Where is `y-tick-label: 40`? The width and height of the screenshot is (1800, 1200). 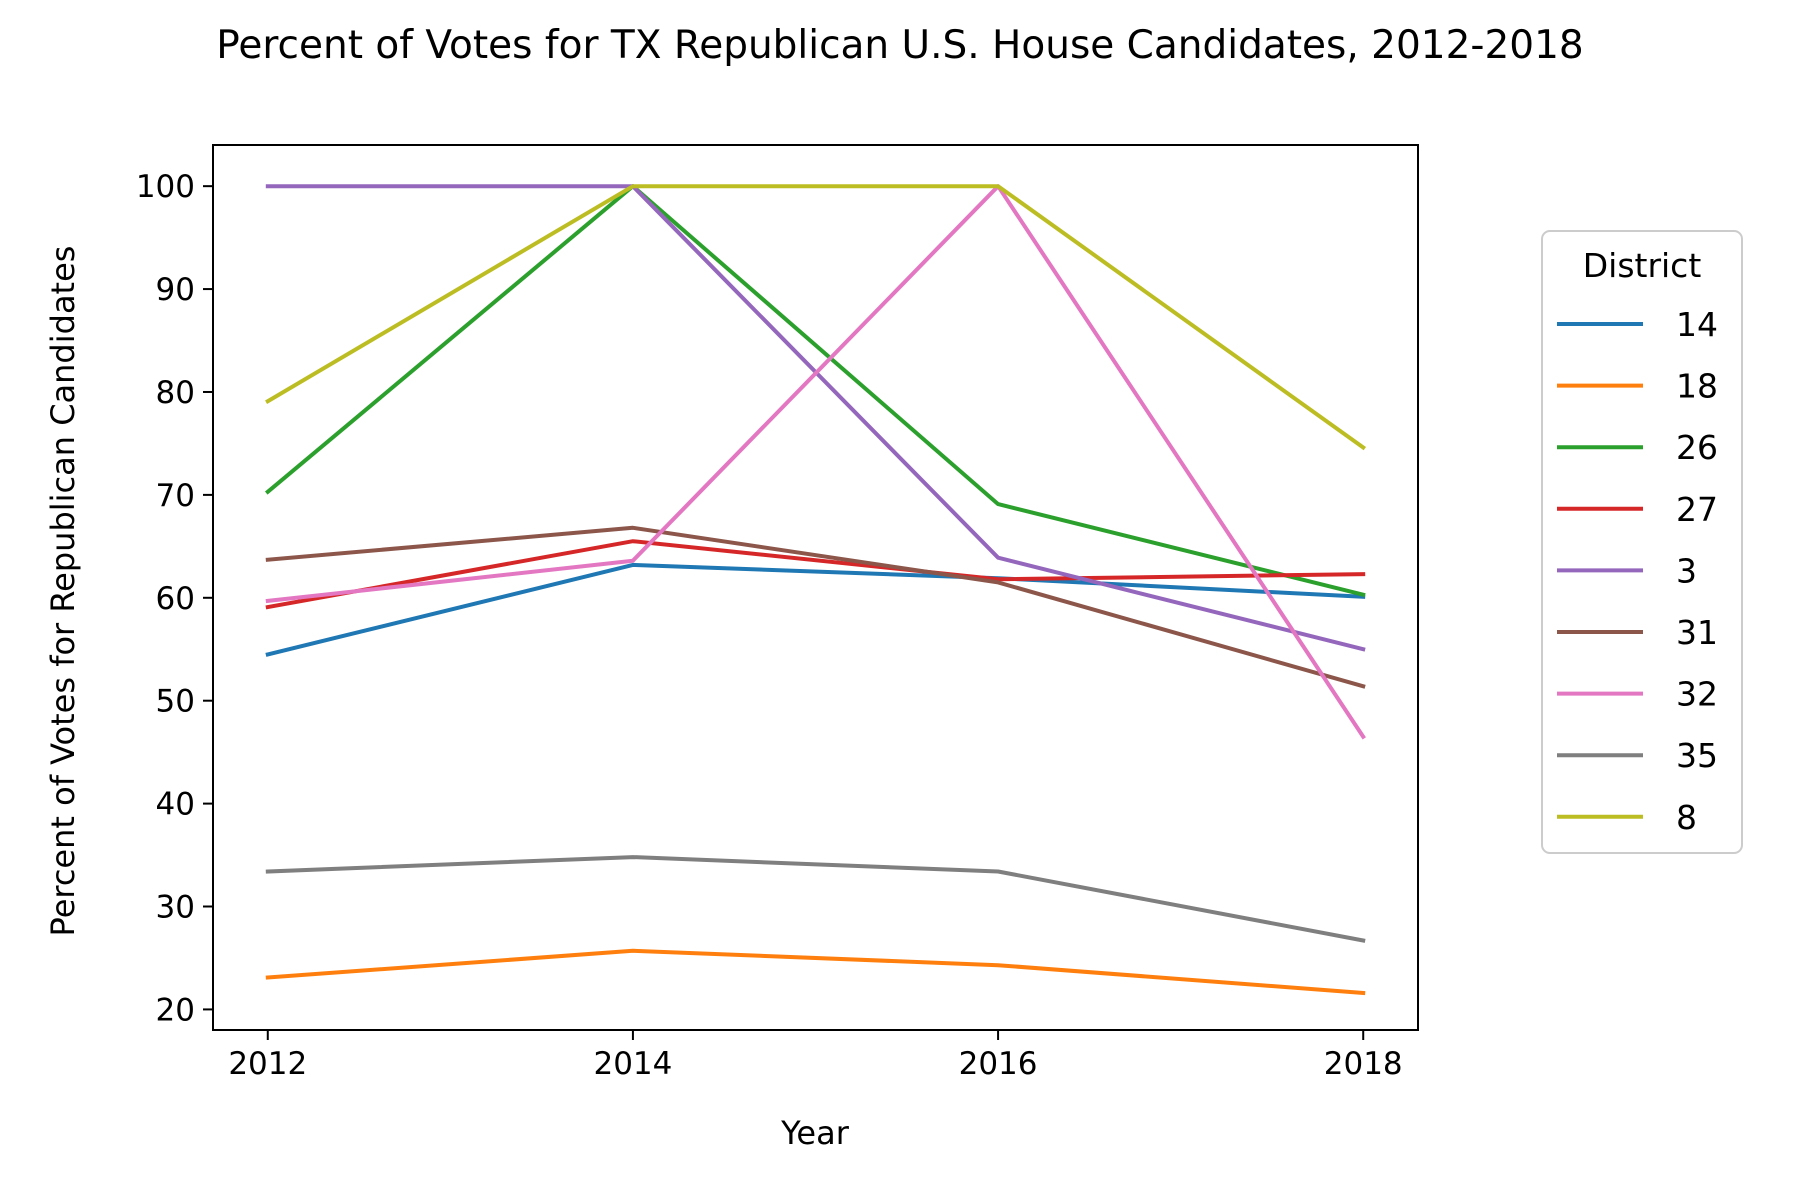
y-tick-label: 40 is located at coordinates (175, 805).